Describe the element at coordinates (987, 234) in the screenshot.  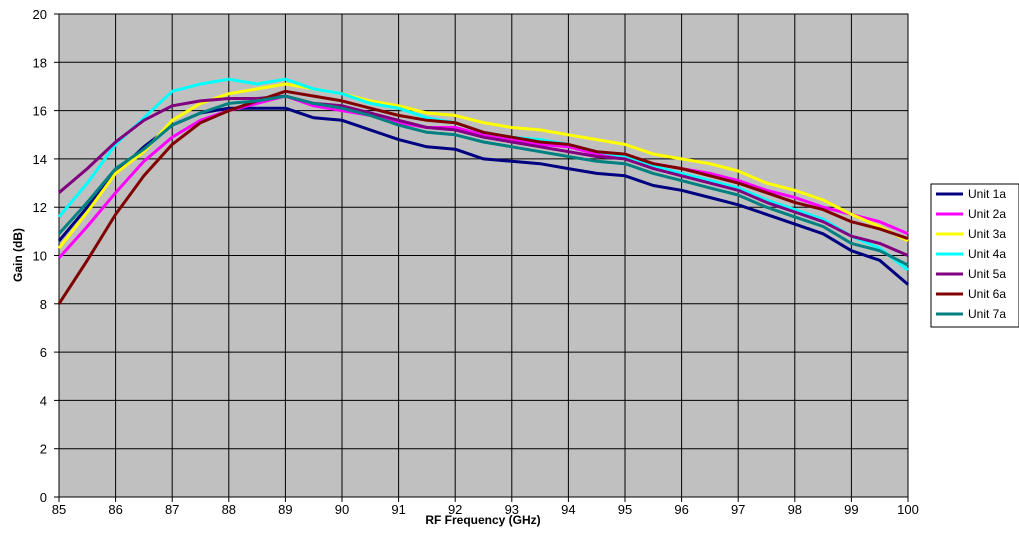
I see `legend-label: Unit 3a` at that location.